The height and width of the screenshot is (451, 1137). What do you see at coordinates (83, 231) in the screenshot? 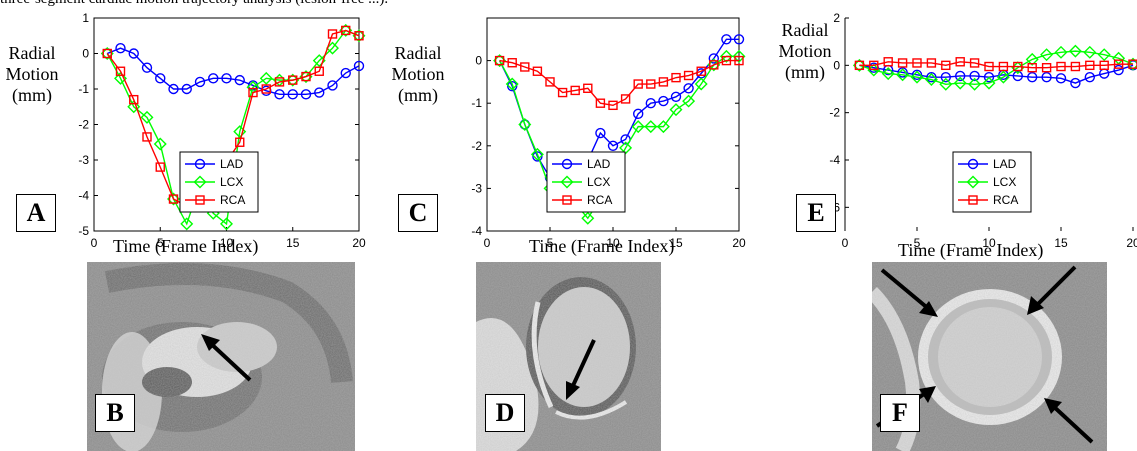
I see `y-tick-label: -5` at bounding box center [83, 231].